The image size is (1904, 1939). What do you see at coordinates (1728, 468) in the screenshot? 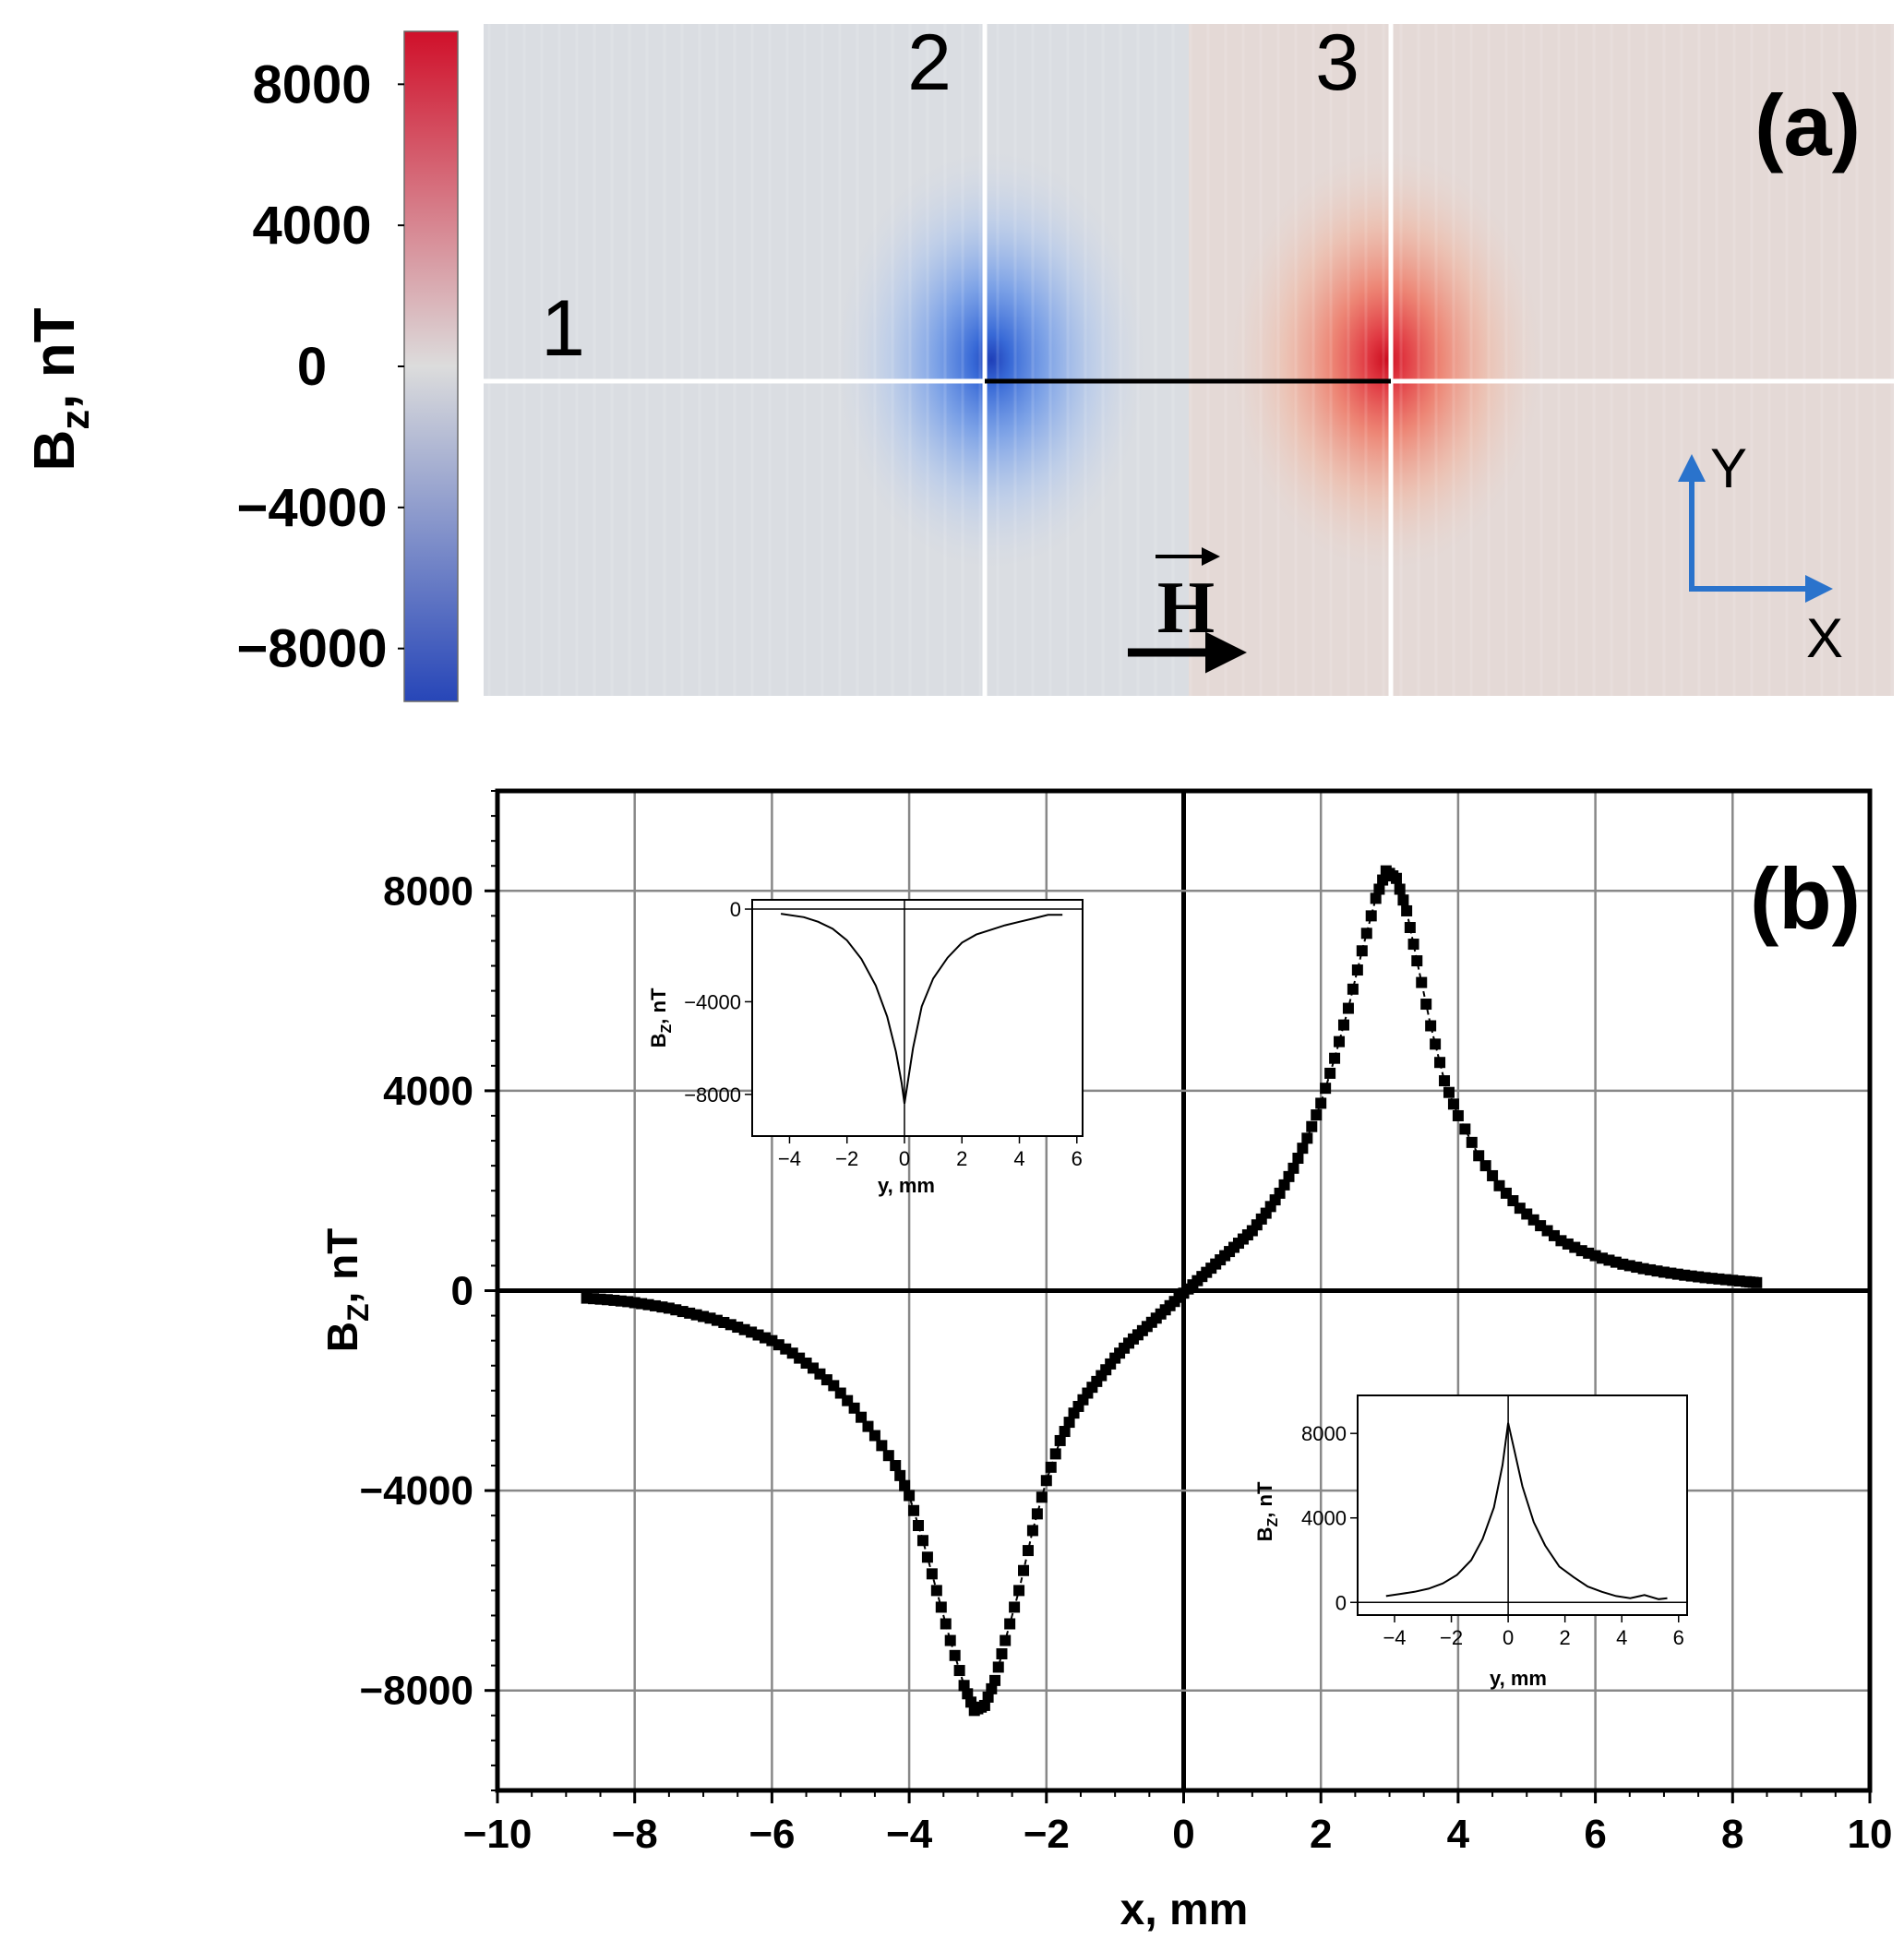
I see `y-axis-letter: Y` at bounding box center [1728, 468].